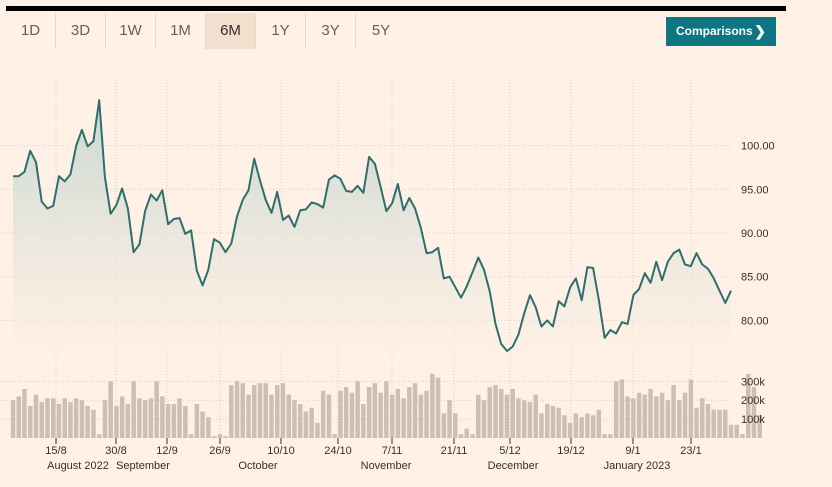  What do you see at coordinates (181, 31) in the screenshot?
I see `tab-1m: 1M` at bounding box center [181, 31].